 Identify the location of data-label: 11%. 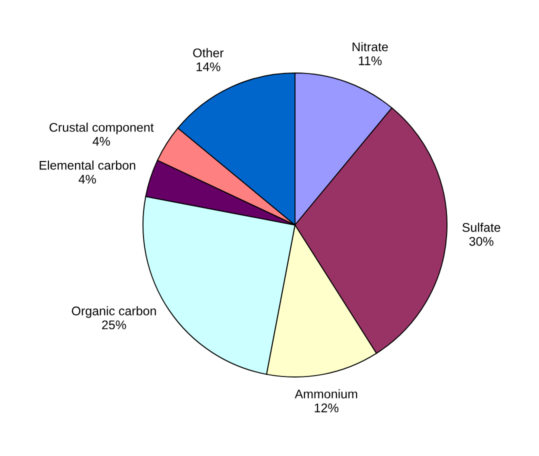
(370, 61).